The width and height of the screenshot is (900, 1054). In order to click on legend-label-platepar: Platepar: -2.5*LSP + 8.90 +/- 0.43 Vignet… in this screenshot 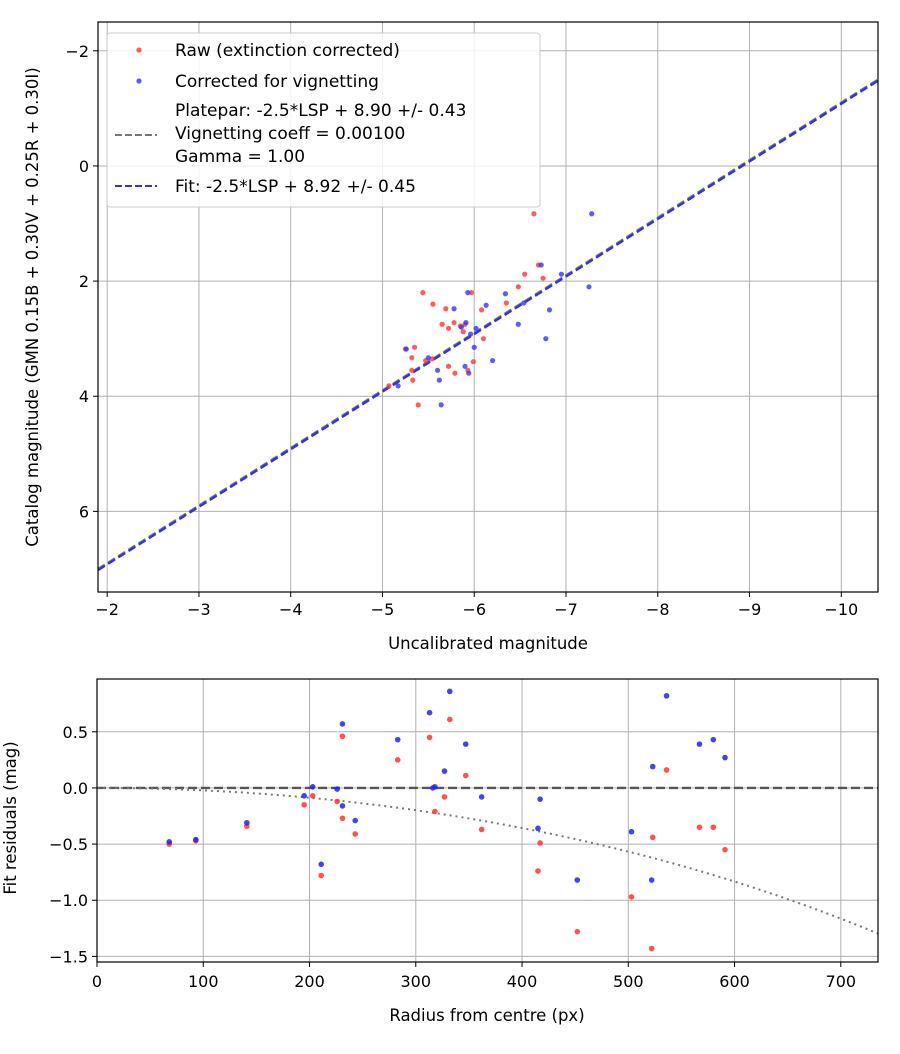, I will do `click(320, 134)`.